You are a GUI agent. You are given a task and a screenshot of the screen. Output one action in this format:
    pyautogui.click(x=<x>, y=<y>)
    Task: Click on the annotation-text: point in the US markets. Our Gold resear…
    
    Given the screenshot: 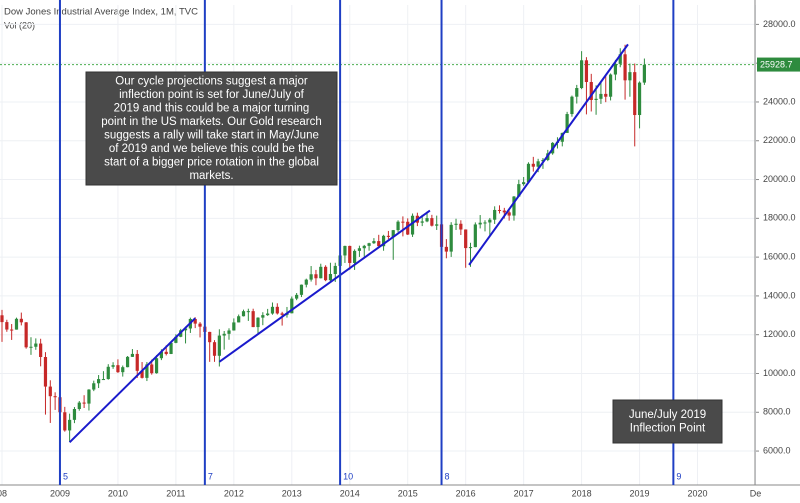 What is the action you would take?
    pyautogui.click(x=211, y=122)
    